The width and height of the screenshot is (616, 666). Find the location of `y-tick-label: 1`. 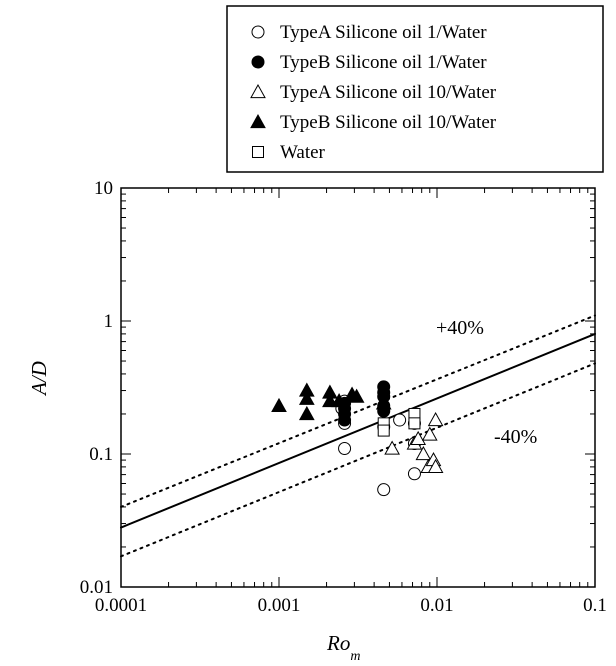

y-tick-label: 1 is located at coordinates (109, 321).